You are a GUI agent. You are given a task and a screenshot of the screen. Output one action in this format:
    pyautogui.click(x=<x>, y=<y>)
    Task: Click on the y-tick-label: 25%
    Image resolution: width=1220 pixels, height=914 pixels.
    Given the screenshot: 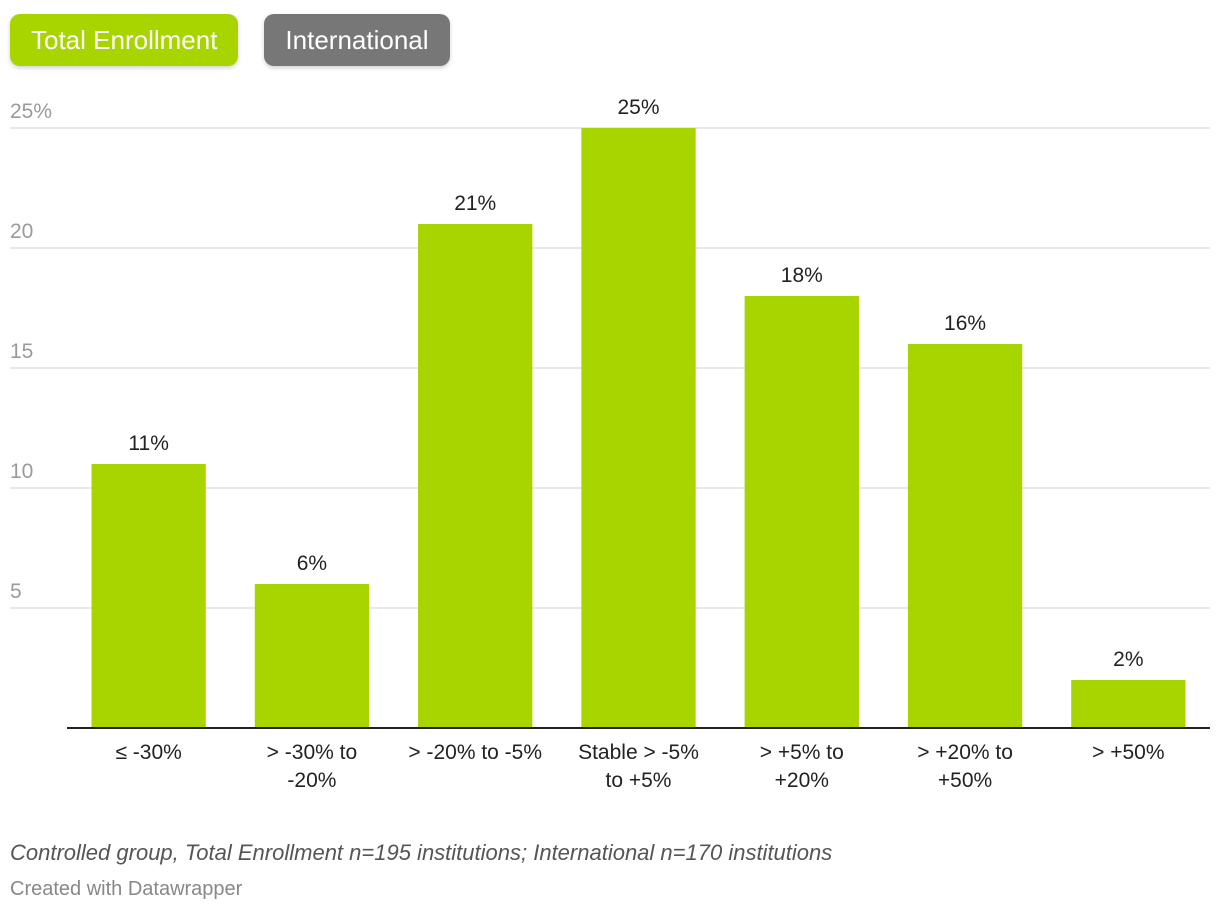 What is the action you would take?
    pyautogui.click(x=31, y=111)
    